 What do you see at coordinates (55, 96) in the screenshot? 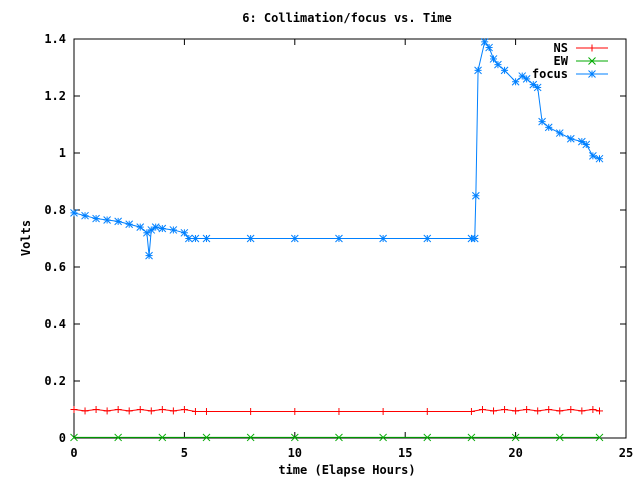
I see `y-tick-label: 1.2` at bounding box center [55, 96].